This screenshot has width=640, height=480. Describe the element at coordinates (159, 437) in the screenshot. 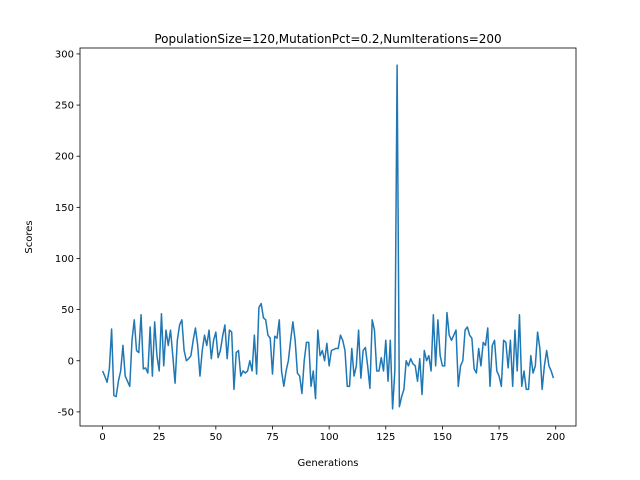

I see `x-tick-label: 25` at that location.